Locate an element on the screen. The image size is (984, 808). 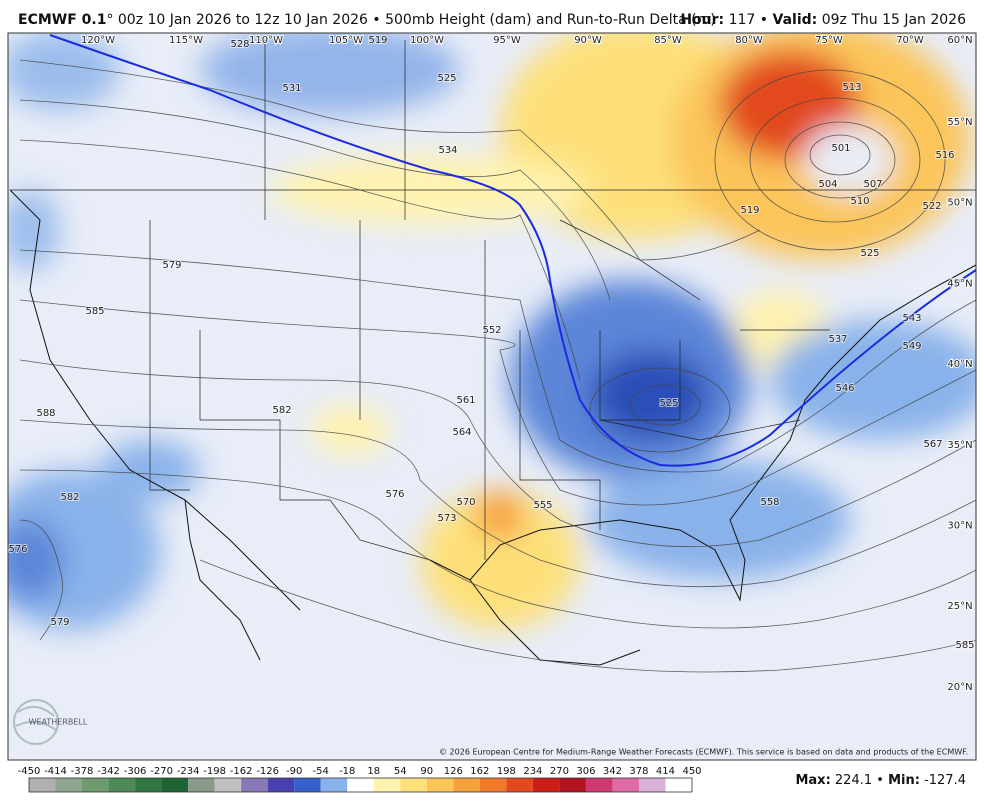
contour-label: 582 is located at coordinates (281, 410).